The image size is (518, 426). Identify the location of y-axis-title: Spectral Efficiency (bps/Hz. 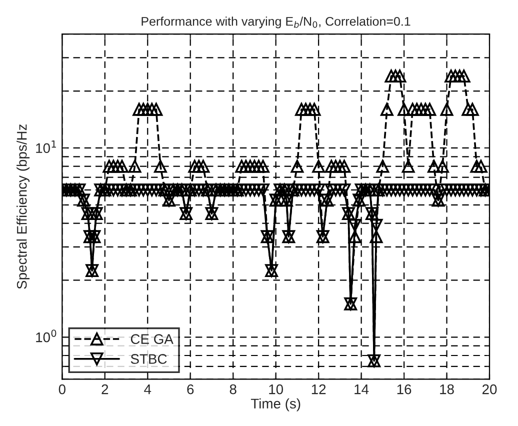
(23, 206).